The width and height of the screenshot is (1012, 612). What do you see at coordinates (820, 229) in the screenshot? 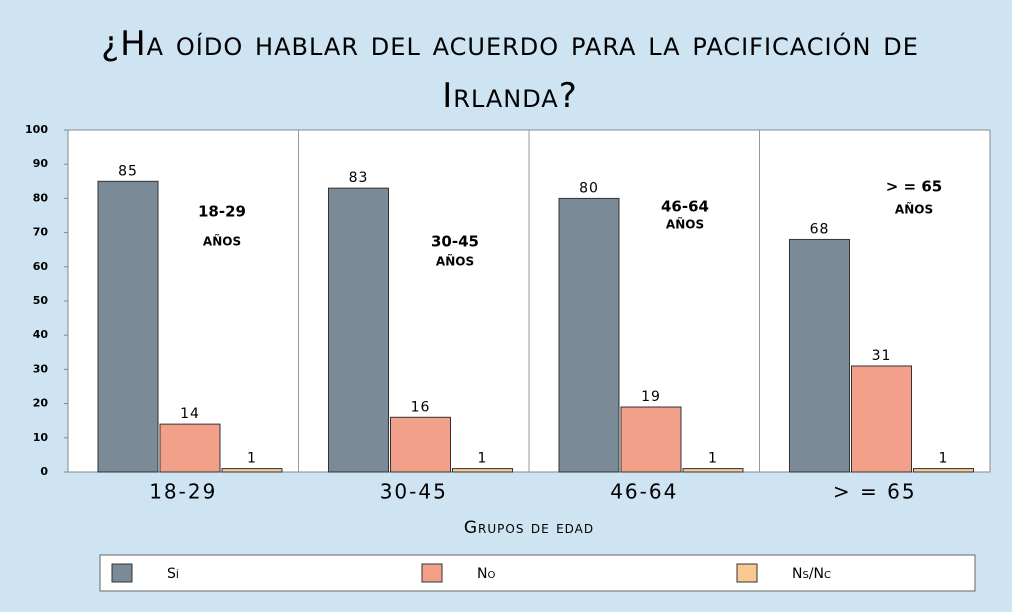
I see `data-label: 68` at bounding box center [820, 229].